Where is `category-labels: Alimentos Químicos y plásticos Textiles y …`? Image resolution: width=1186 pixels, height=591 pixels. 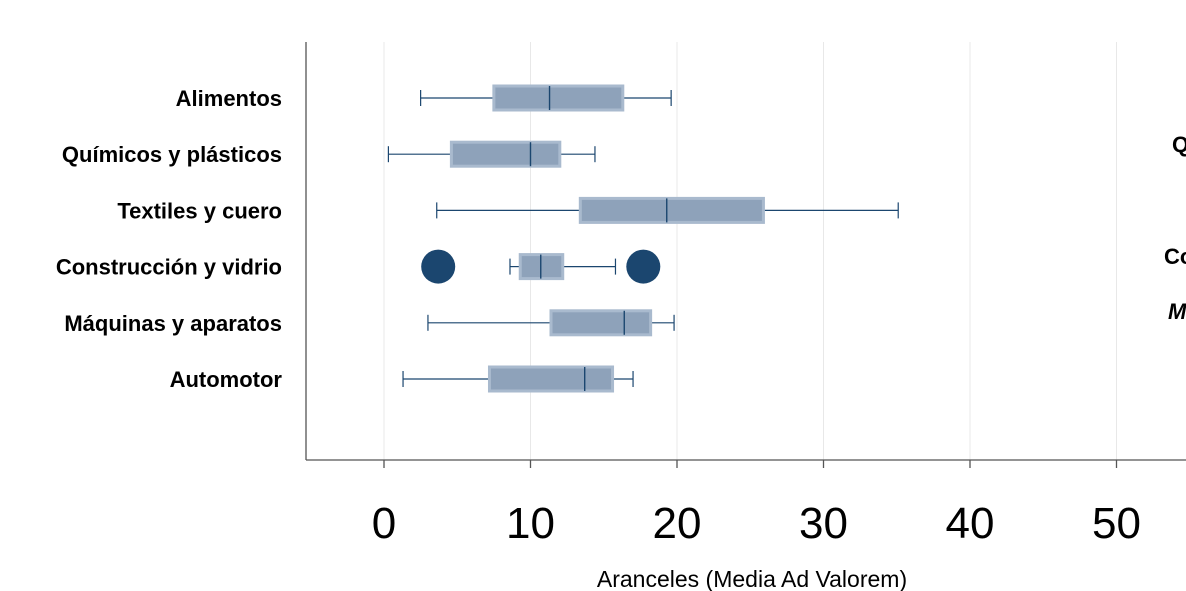 category-labels: Alimentos Químicos y plásticos Textiles y … is located at coordinates (169, 239).